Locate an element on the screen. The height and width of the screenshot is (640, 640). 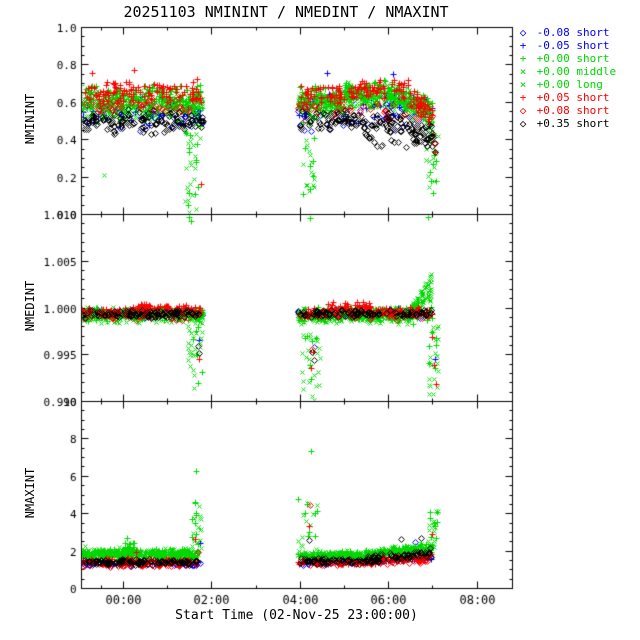
blue-p-icon: + is located at coordinates (523, 45).